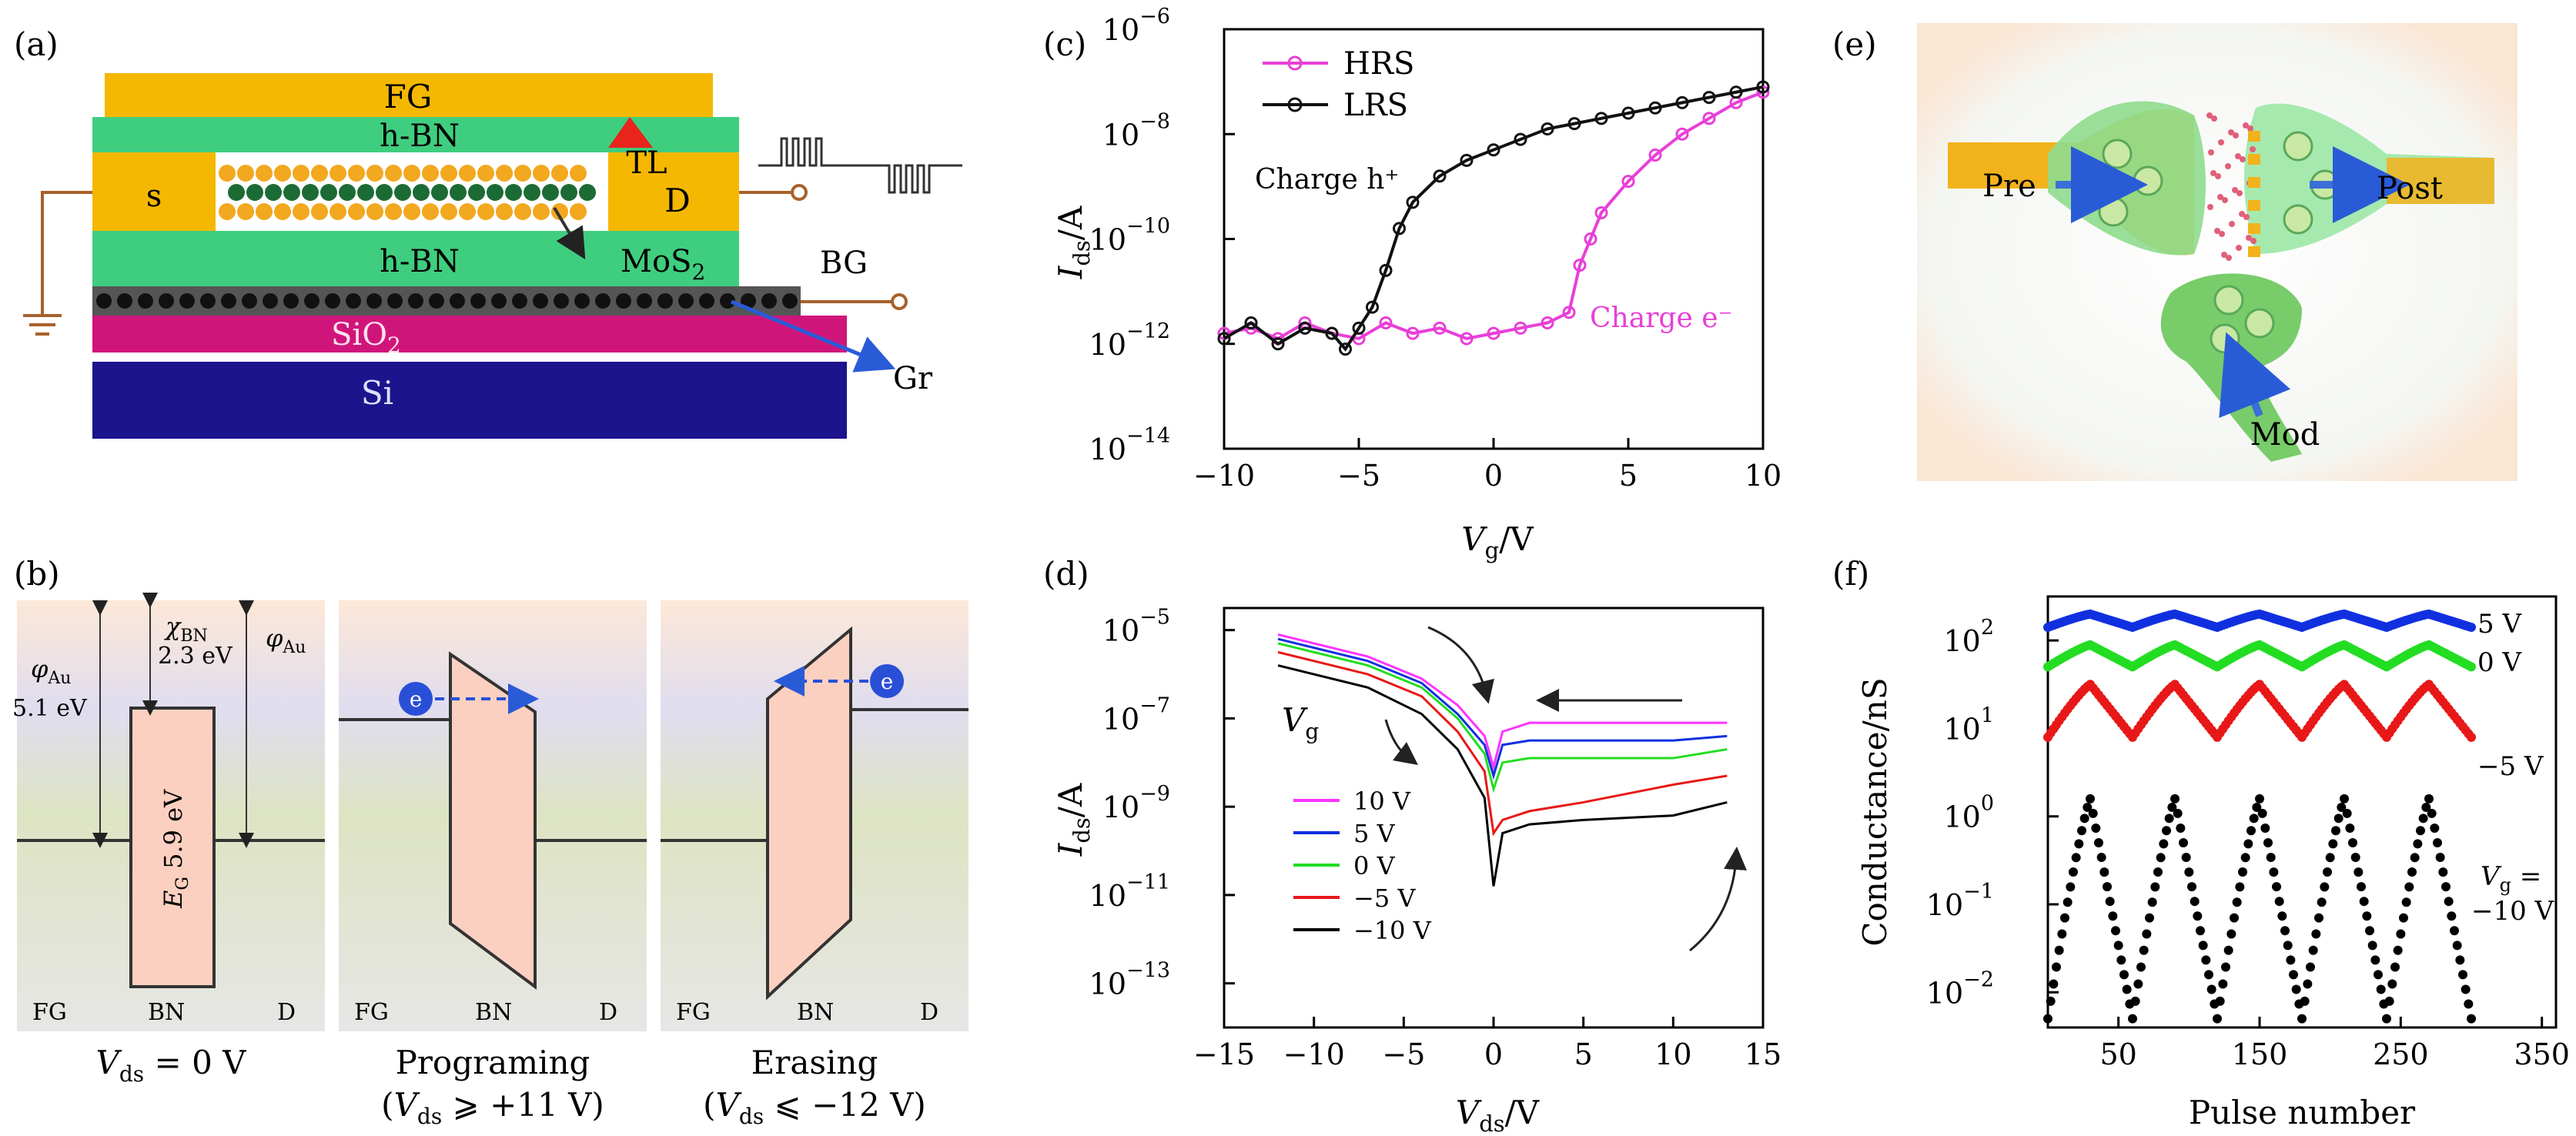  What do you see at coordinates (814, 1062) in the screenshot?
I see `caption-erasing-title: Erasing` at bounding box center [814, 1062].